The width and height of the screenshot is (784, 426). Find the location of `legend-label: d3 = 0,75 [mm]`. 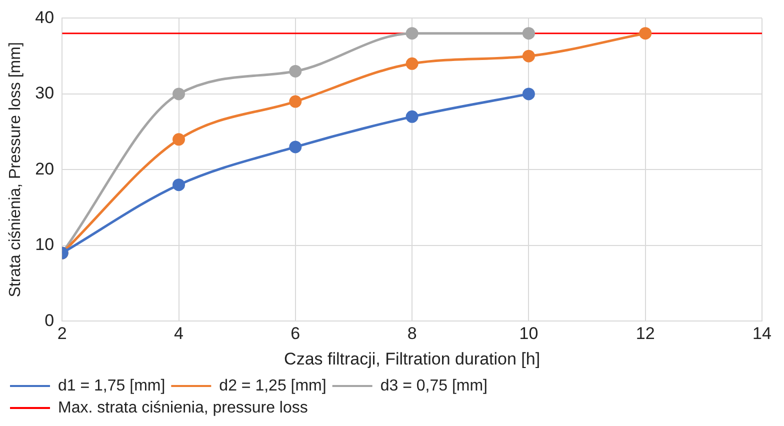

legend-label: d3 = 0,75 [mm] is located at coordinates (434, 385).